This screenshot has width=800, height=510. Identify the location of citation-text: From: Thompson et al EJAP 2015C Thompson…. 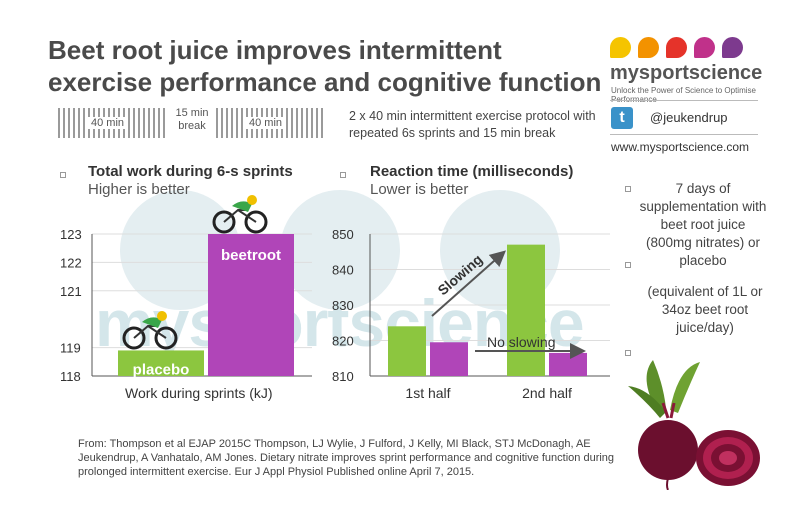
(346, 458).